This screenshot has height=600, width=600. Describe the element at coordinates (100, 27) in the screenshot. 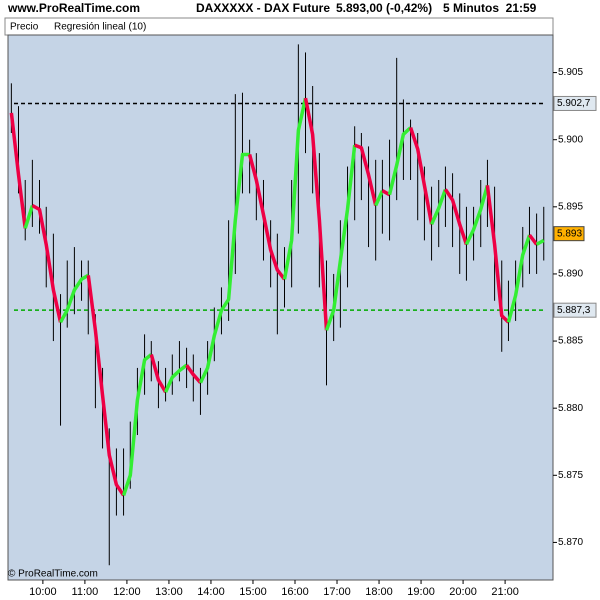

I see `legend-entry: Regresión lineal (10)` at that location.